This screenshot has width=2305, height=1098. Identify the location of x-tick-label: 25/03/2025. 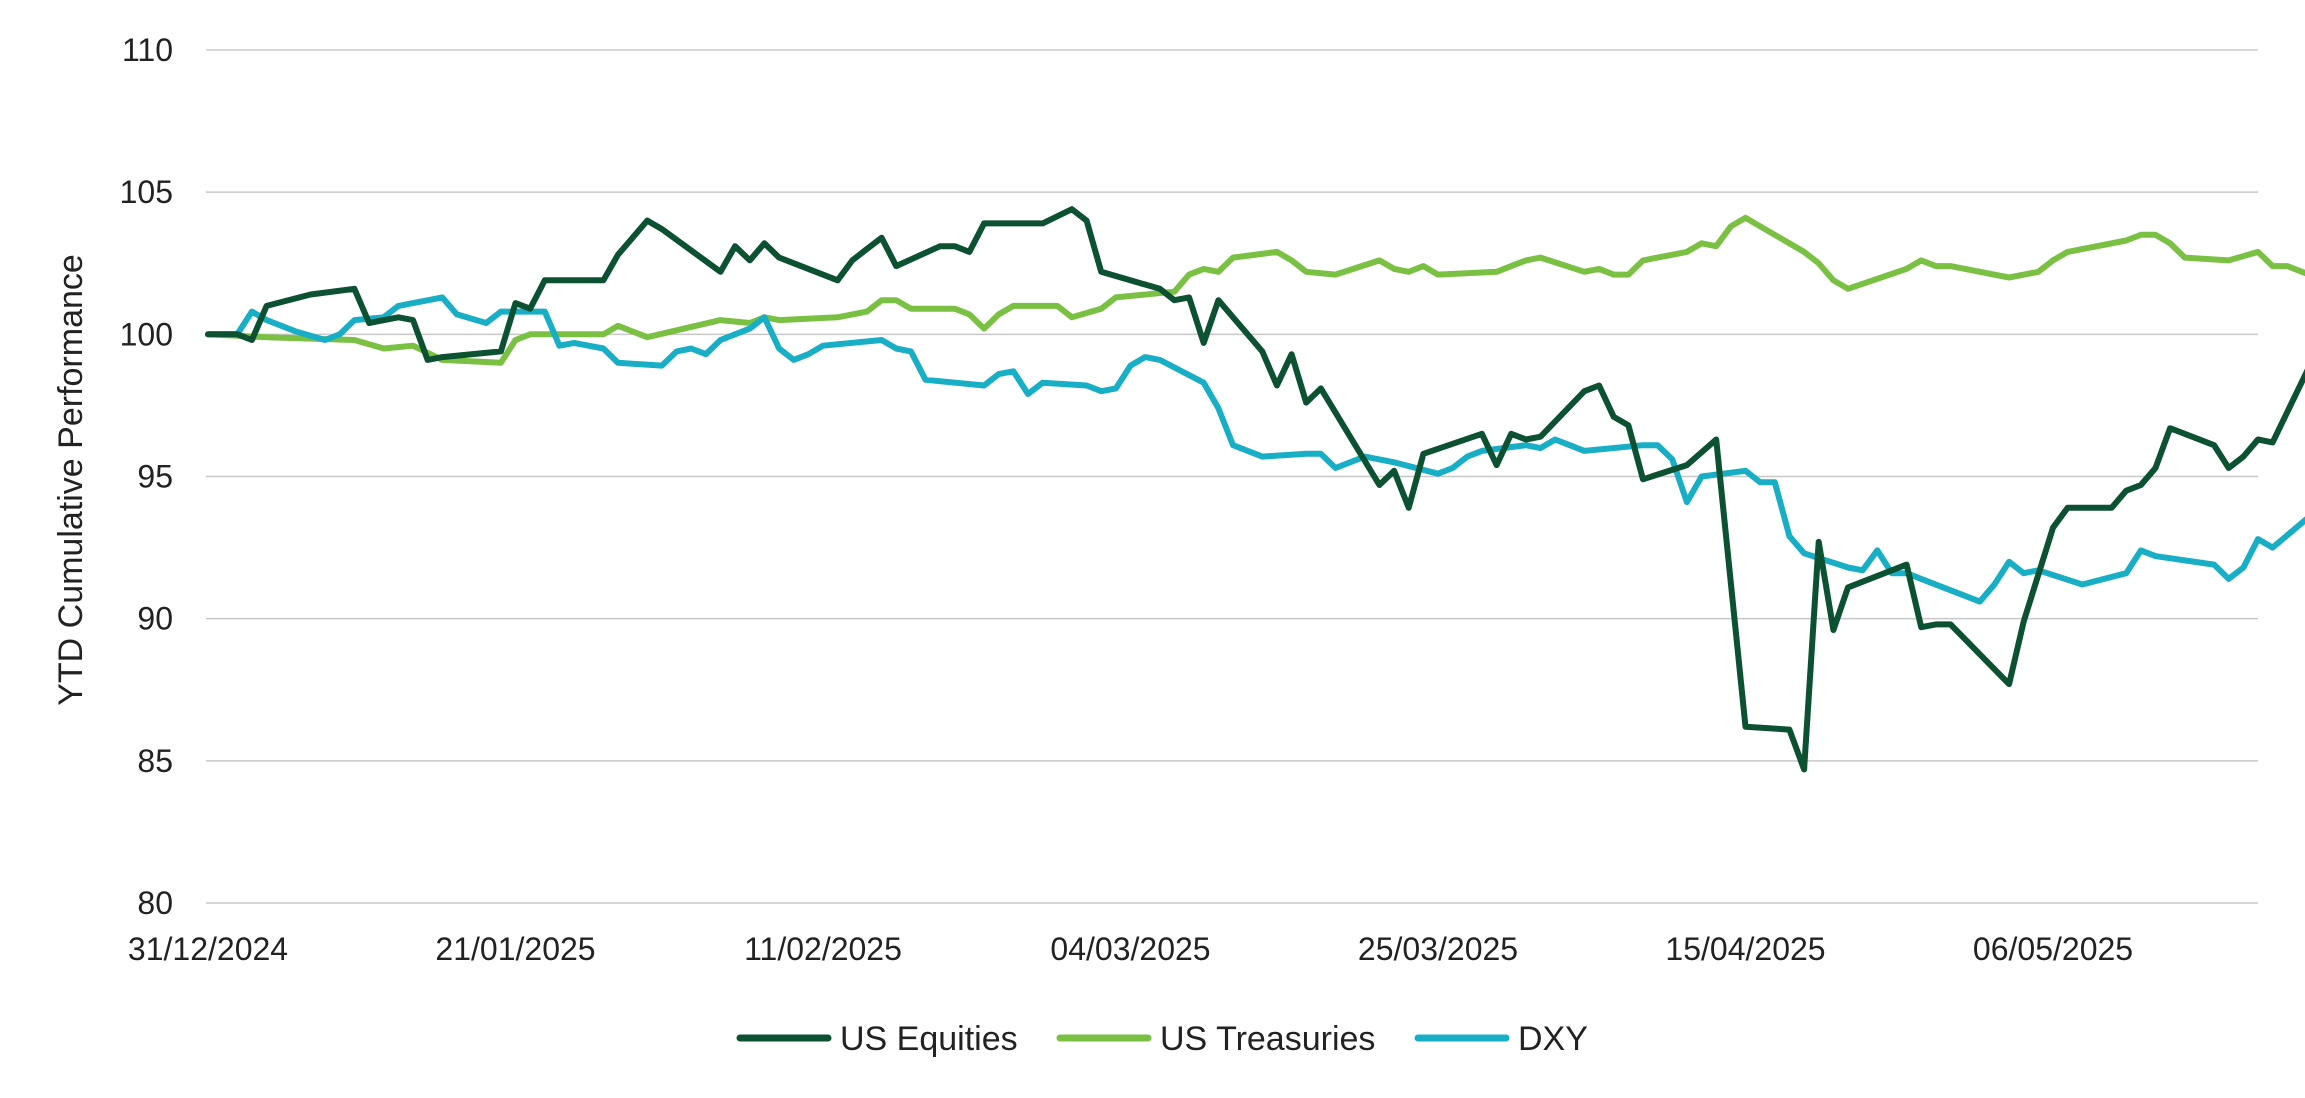
(1438, 949).